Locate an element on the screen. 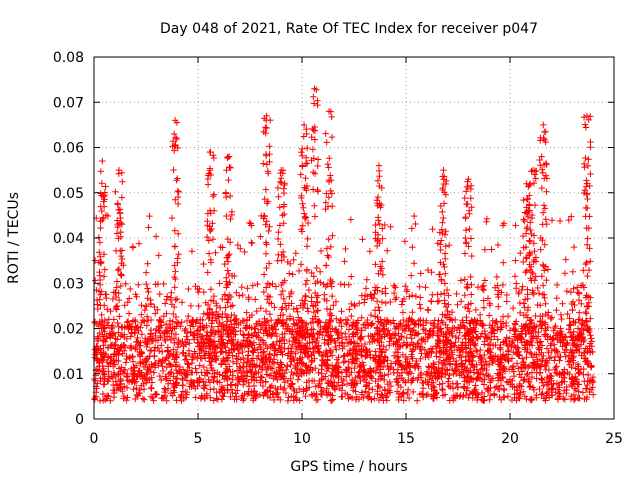  x-axis-tick-labels: 0 5 10 15 20 25 is located at coordinates (356, 439).